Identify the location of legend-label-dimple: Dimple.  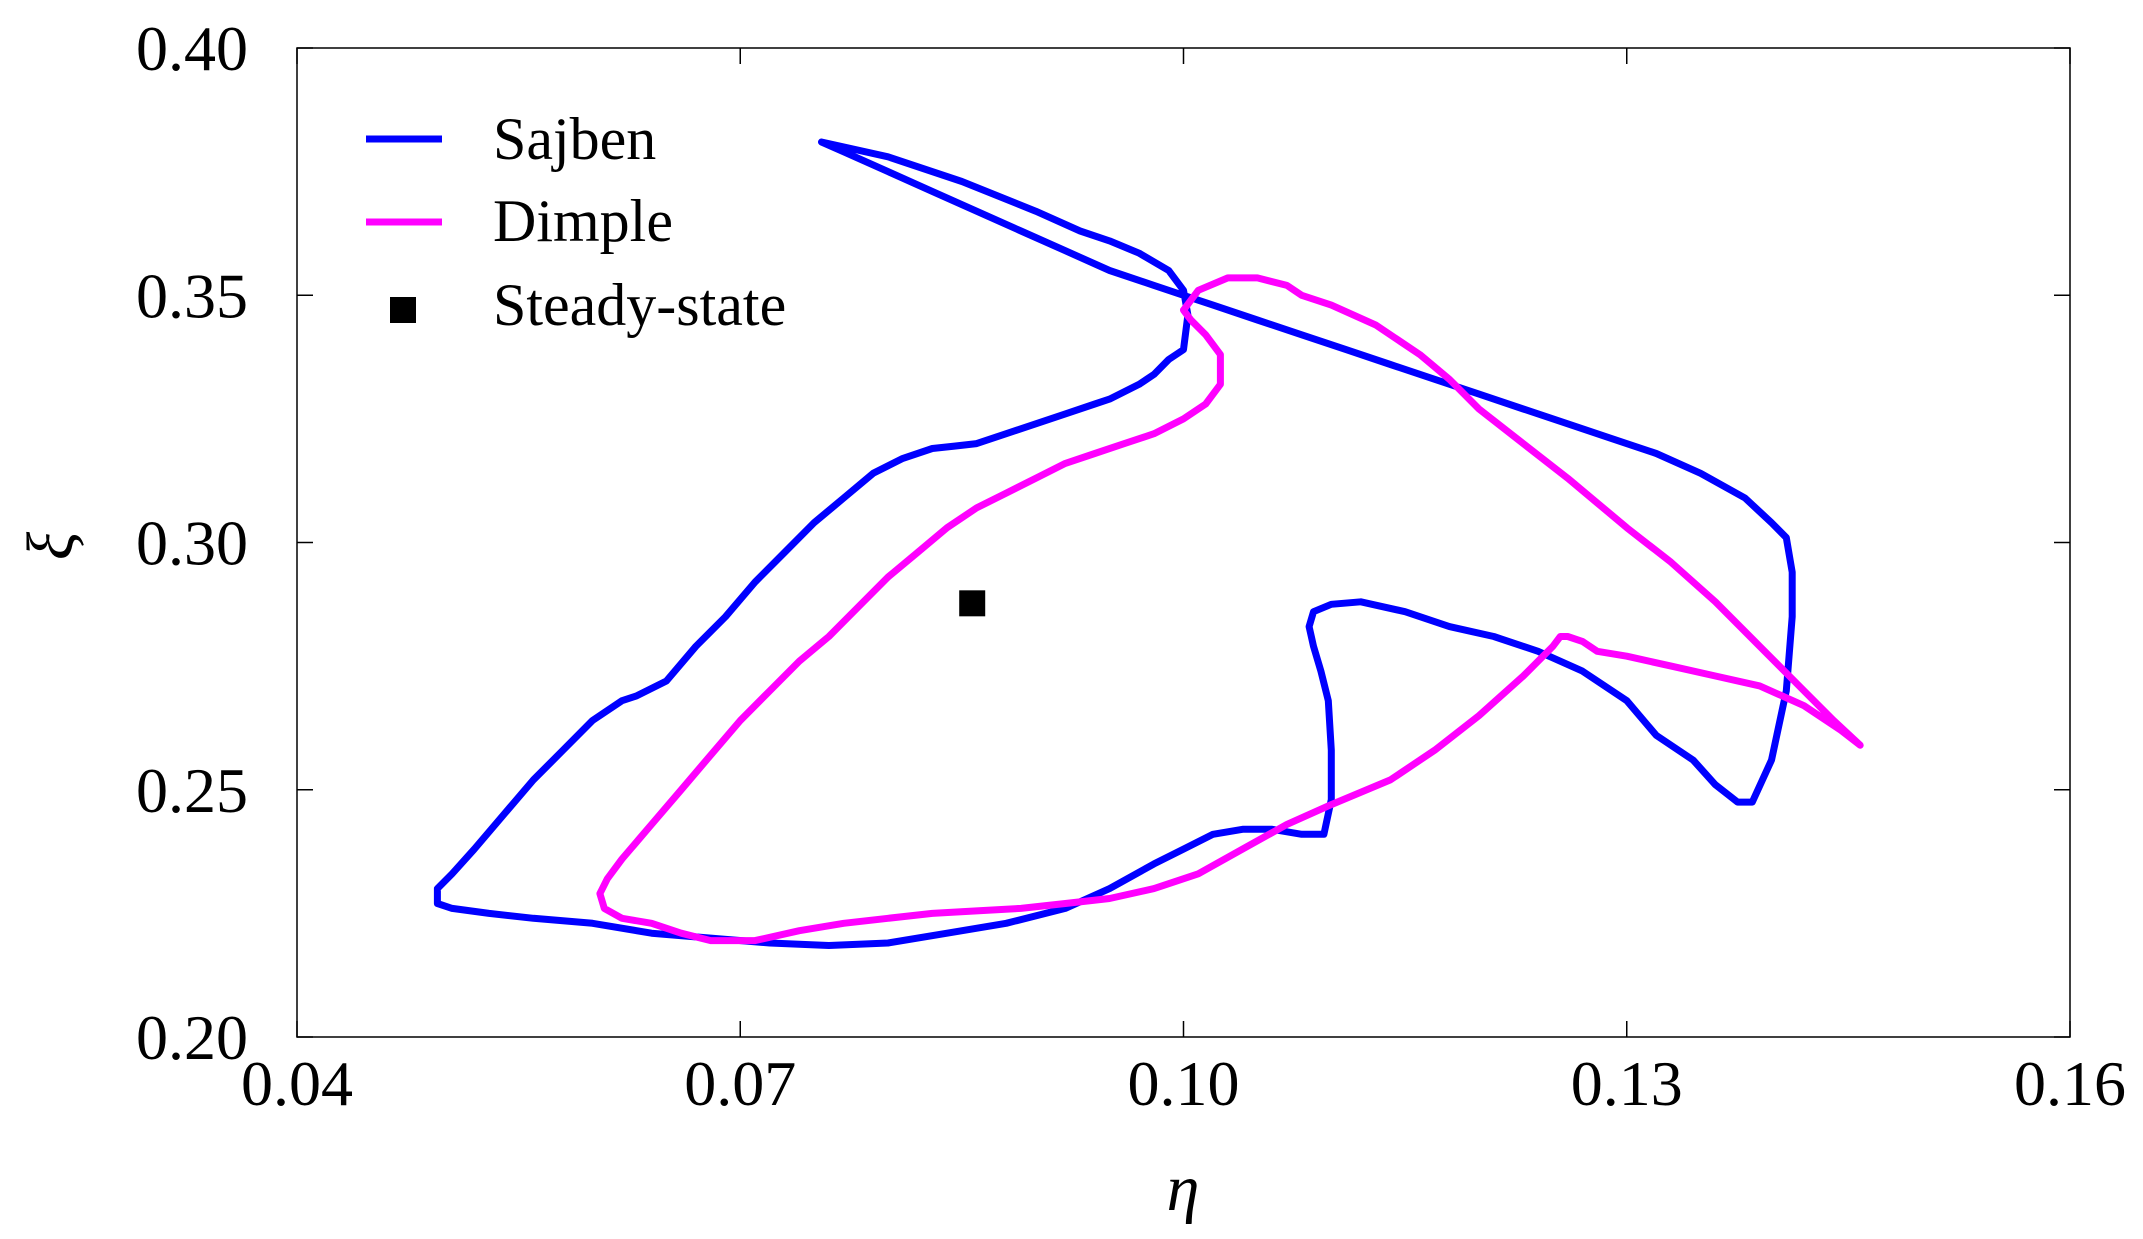
(583, 221).